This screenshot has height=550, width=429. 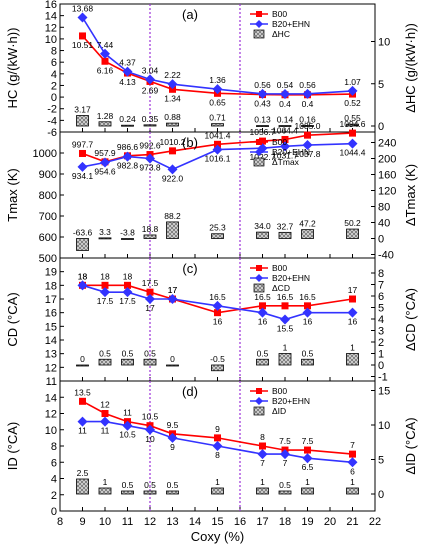 I want to click on series-value-label: 2.69, so click(x=150, y=90).